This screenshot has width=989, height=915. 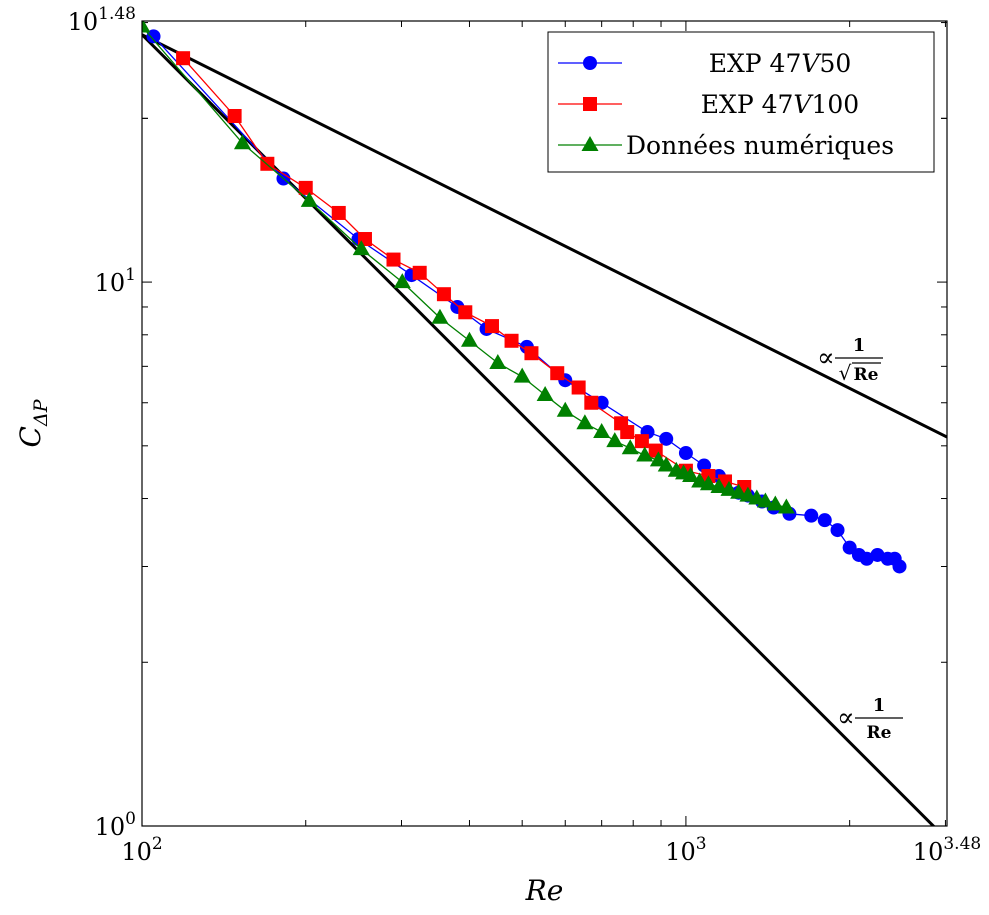 I want to click on legend-box, so click(x=741, y=102).